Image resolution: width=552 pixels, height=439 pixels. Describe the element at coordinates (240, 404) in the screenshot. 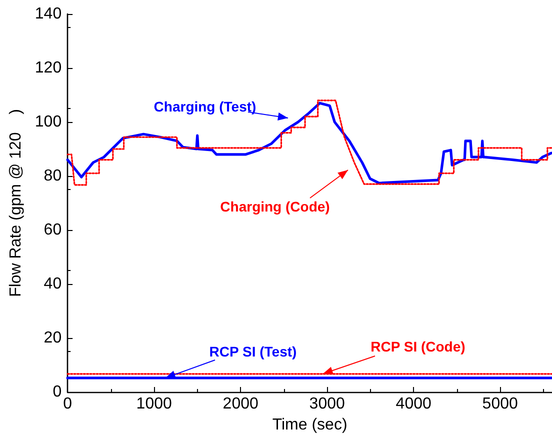

I see `x-tick-label: 2000` at that location.